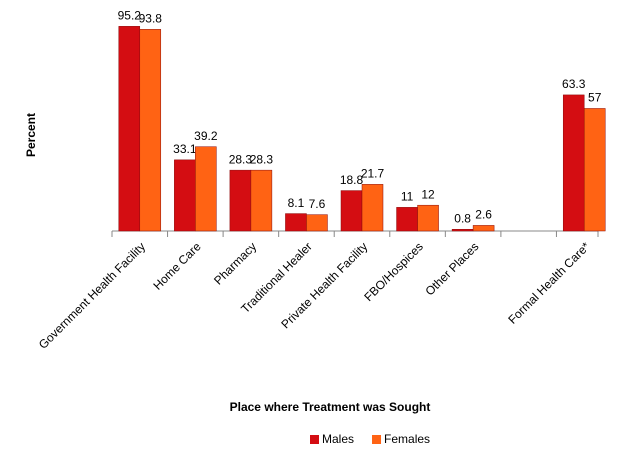  Describe the element at coordinates (338, 439) in the screenshot. I see `legend-label: Males` at that location.